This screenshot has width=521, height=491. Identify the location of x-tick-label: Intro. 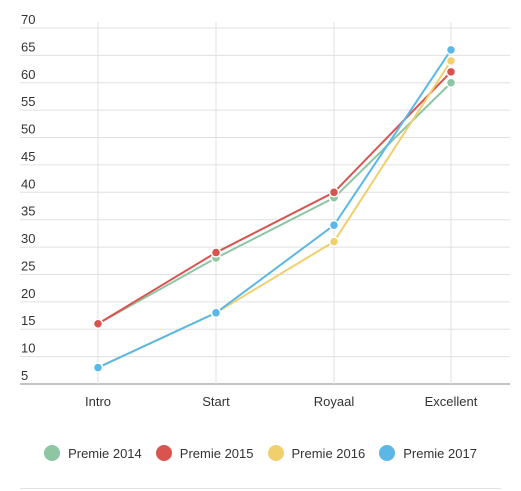
(98, 401).